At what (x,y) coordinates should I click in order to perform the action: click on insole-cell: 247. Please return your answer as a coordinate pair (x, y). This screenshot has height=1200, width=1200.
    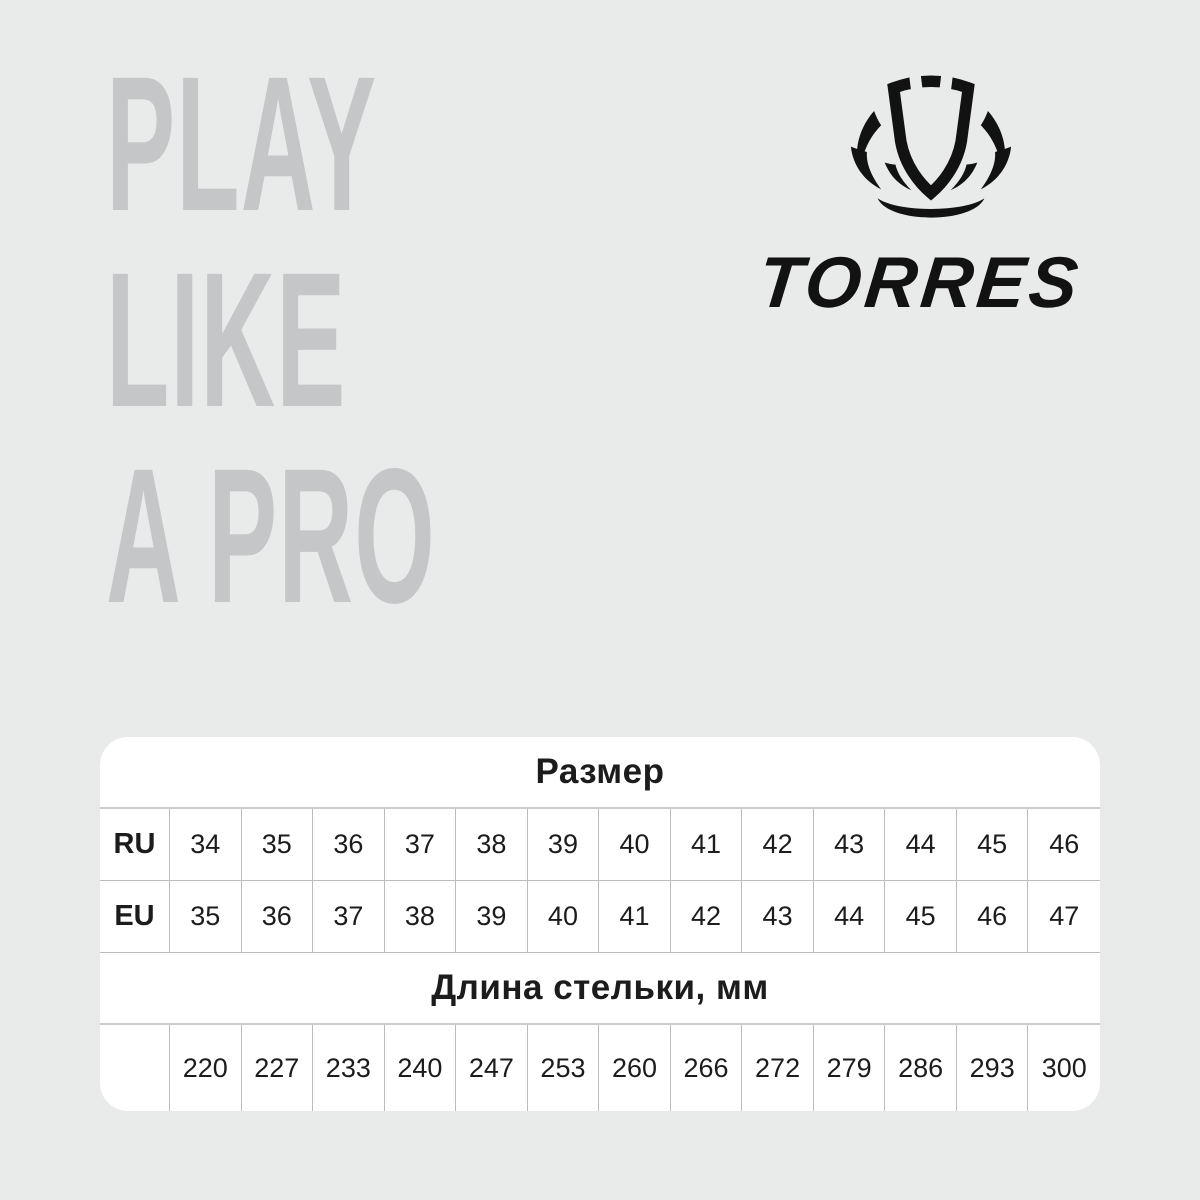
    Looking at the image, I should click on (492, 1068).